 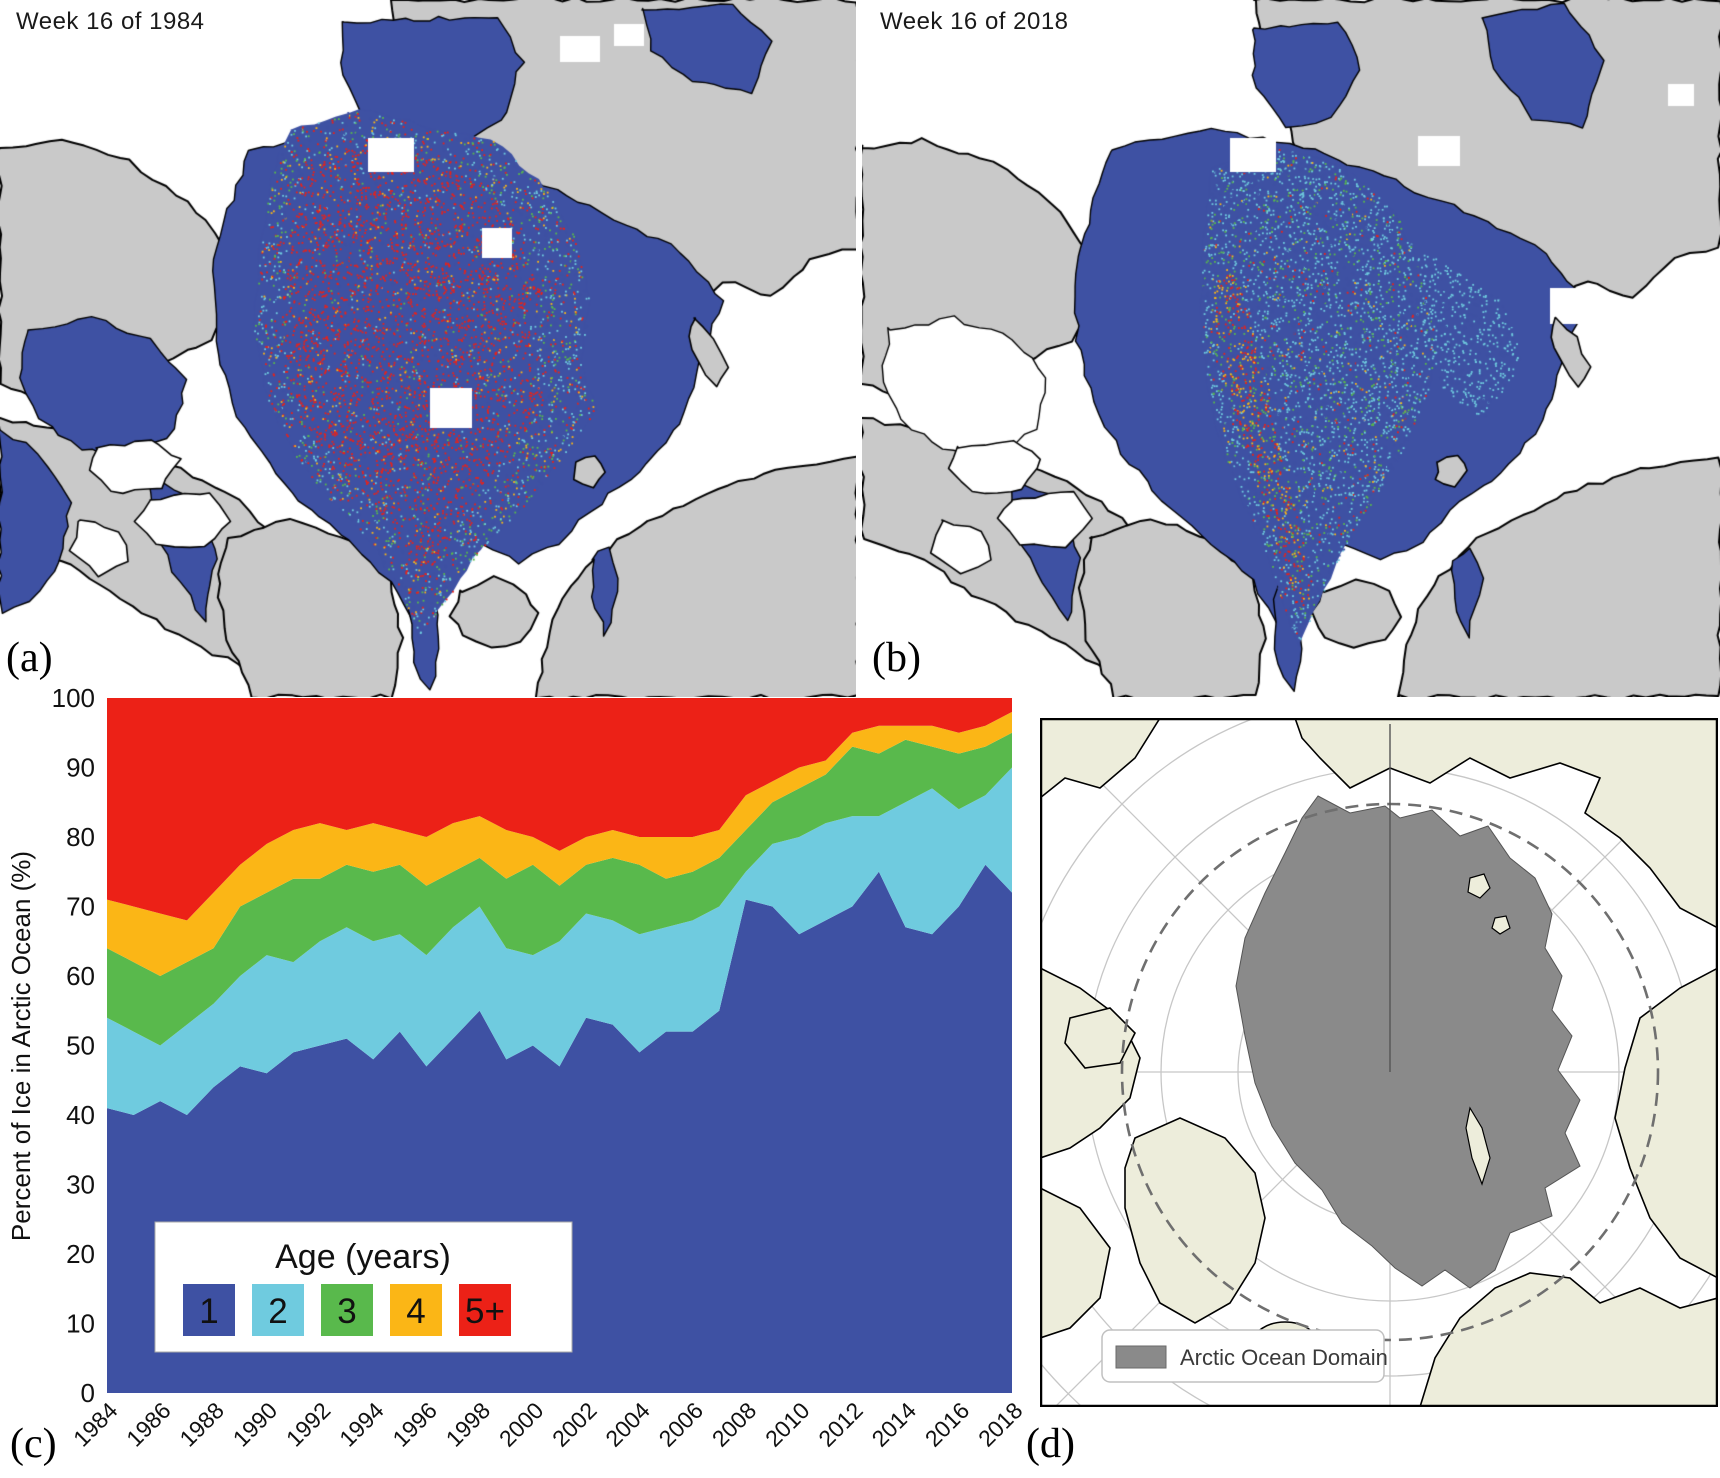 I want to click on y-tick-40: 40, so click(x=80, y=1115).